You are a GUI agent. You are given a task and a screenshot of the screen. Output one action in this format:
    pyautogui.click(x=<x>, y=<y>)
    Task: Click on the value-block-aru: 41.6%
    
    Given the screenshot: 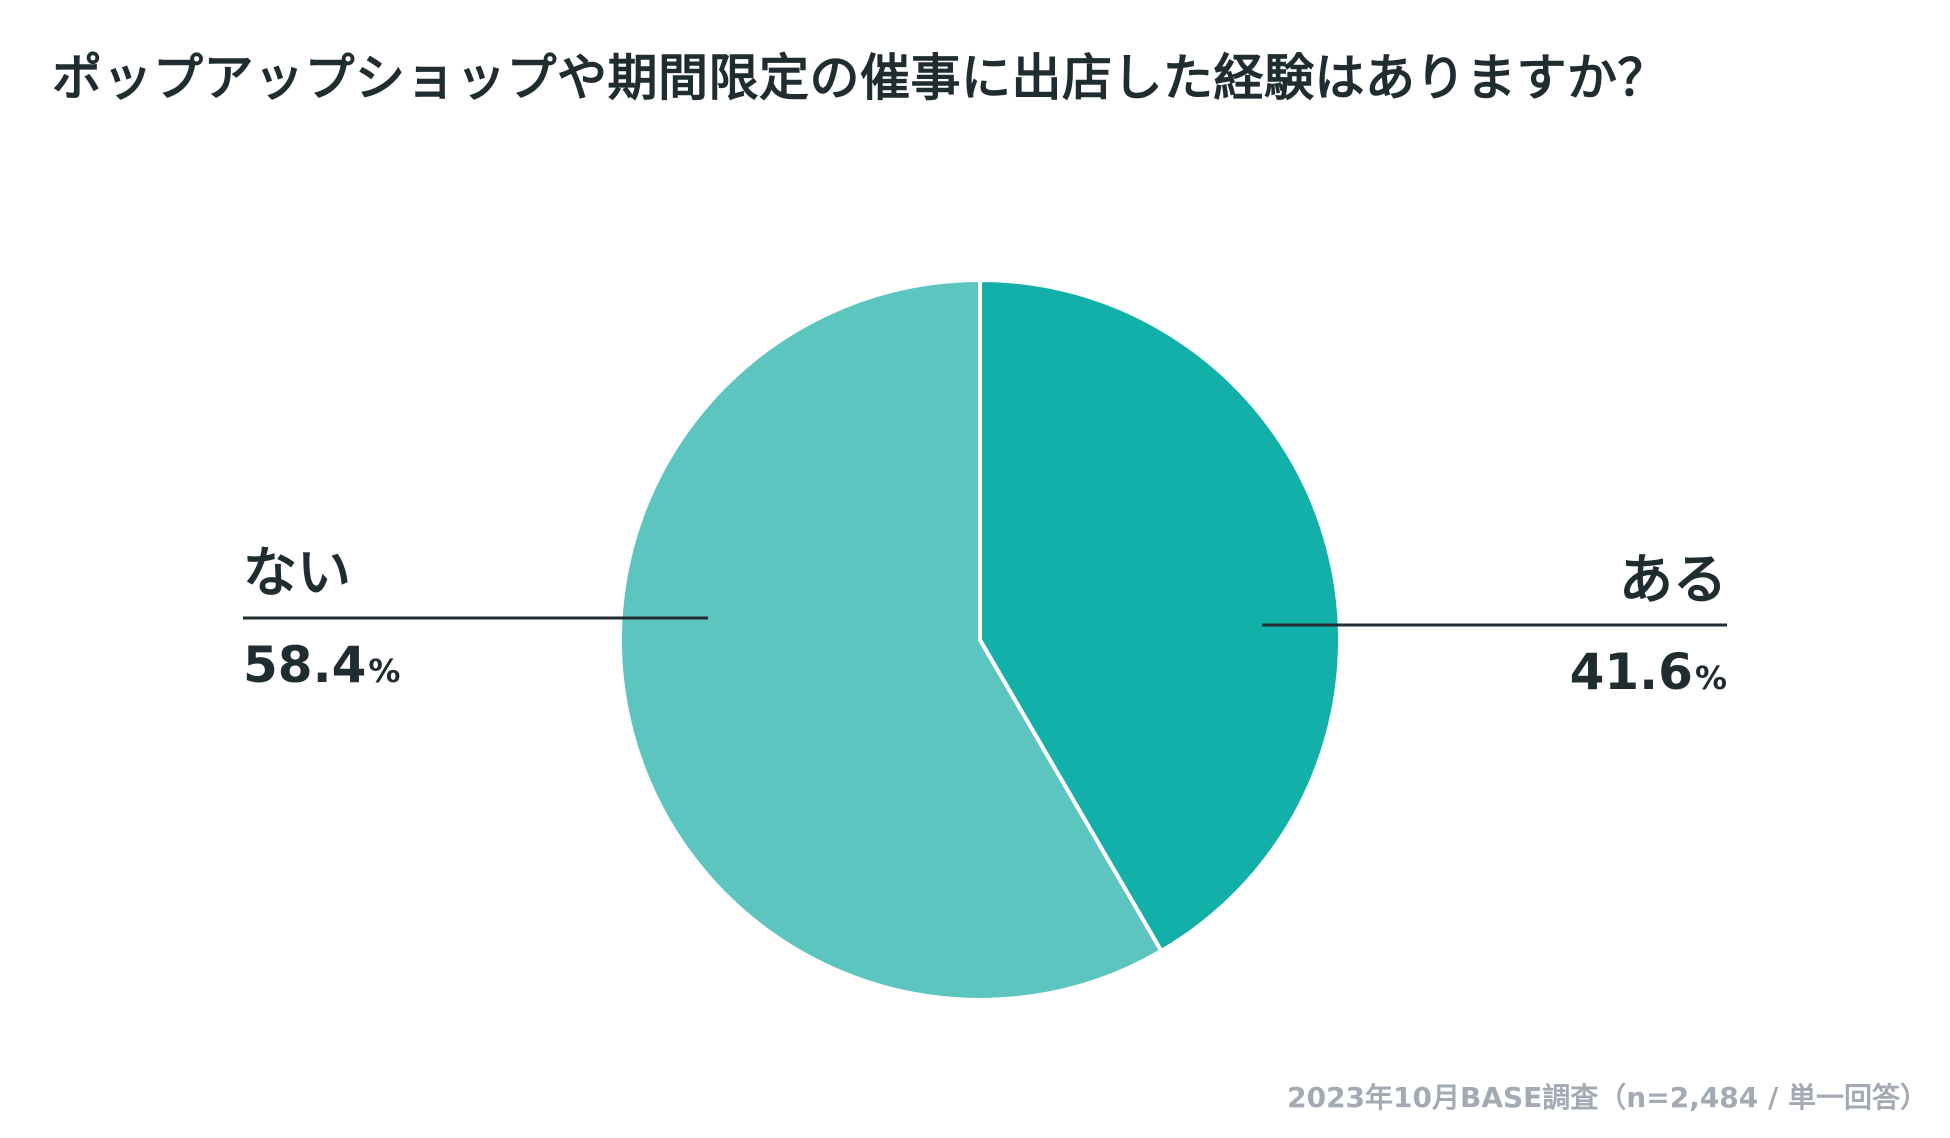 What is the action you would take?
    pyautogui.click(x=1648, y=672)
    